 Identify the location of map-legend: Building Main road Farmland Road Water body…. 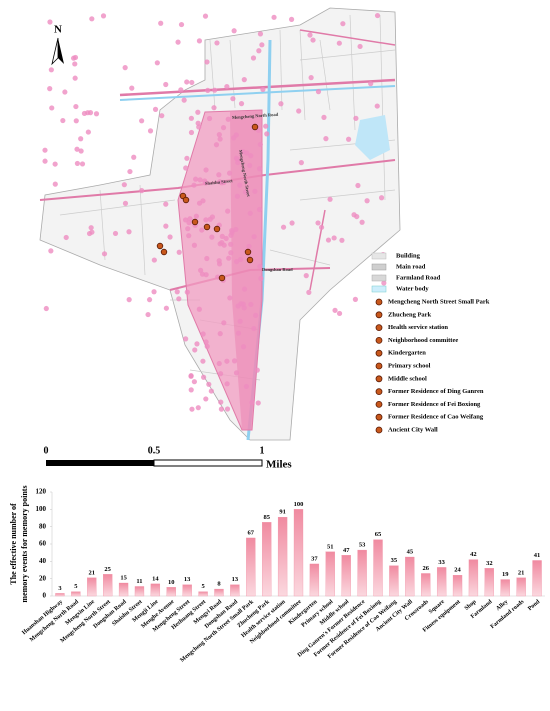
(430, 343).